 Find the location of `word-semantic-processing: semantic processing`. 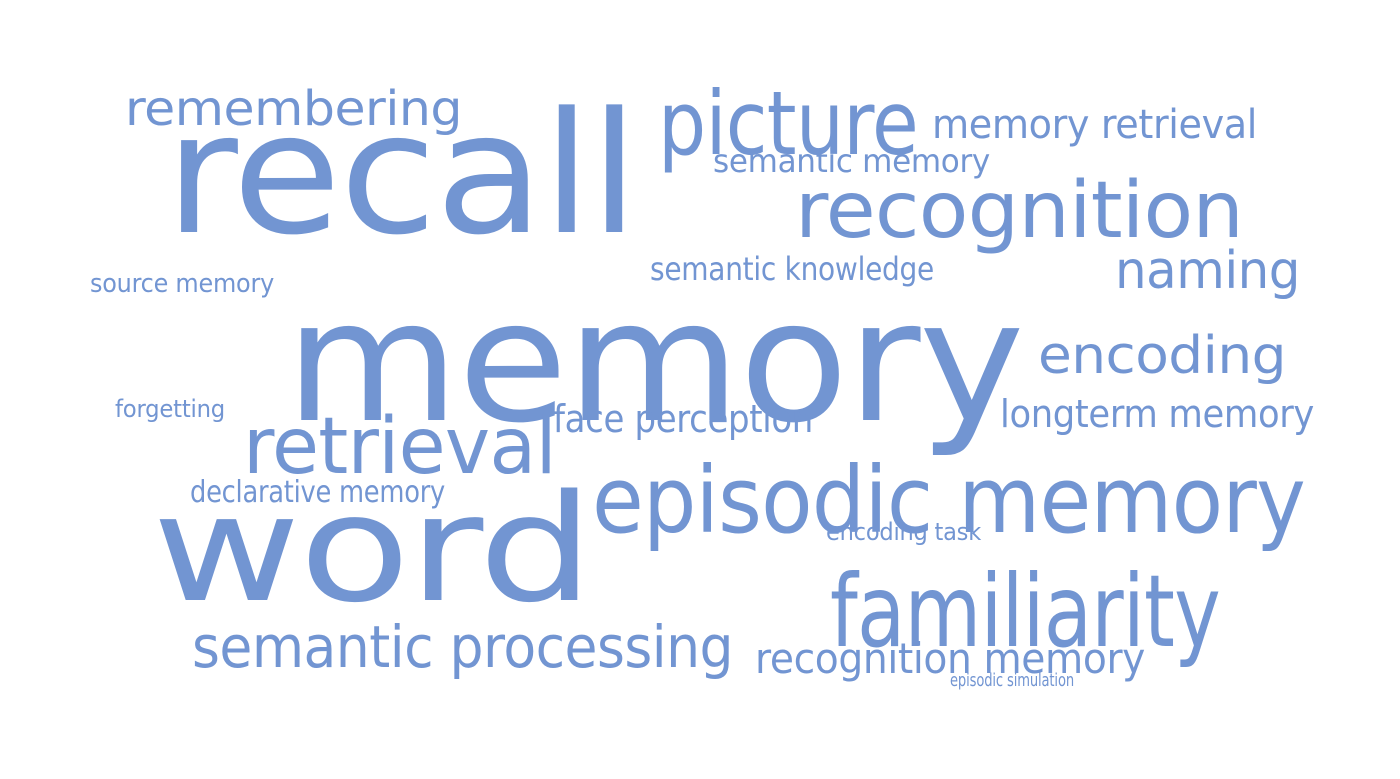

word-semantic-processing: semantic processing is located at coordinates (463, 647).